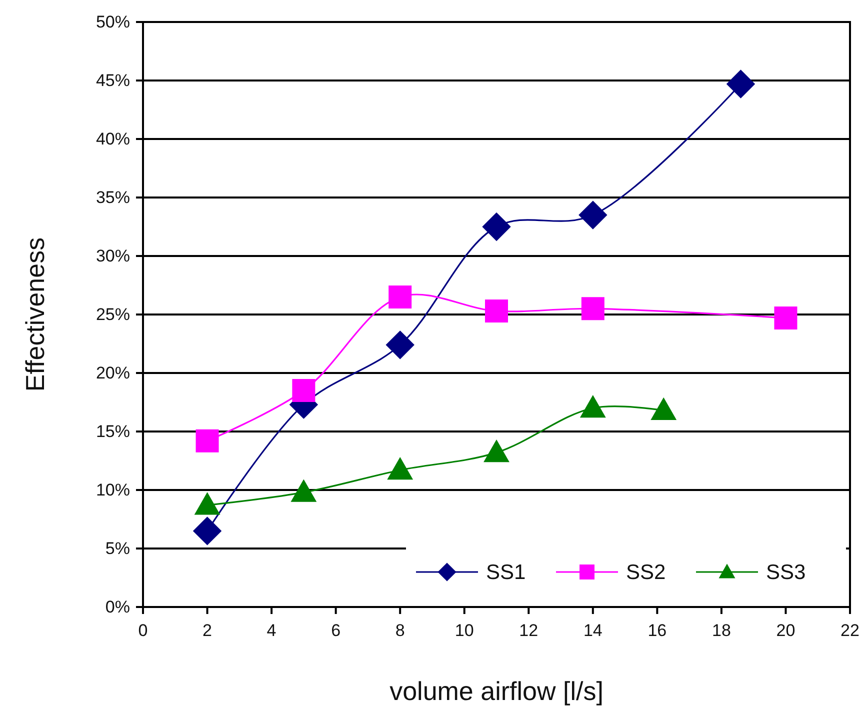 This screenshot has height=714, width=864. Describe the element at coordinates (497, 691) in the screenshot. I see `x-axis-title: volume airflow [l/s]` at that location.